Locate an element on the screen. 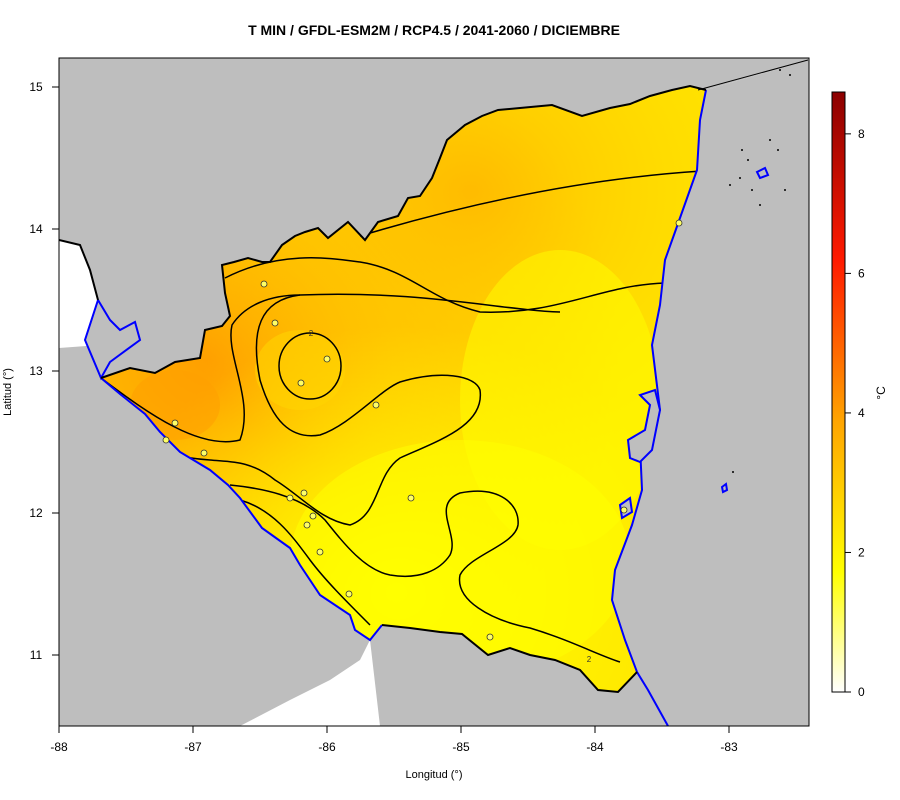  colorbar-tick-label: 6 is located at coordinates (861, 273).